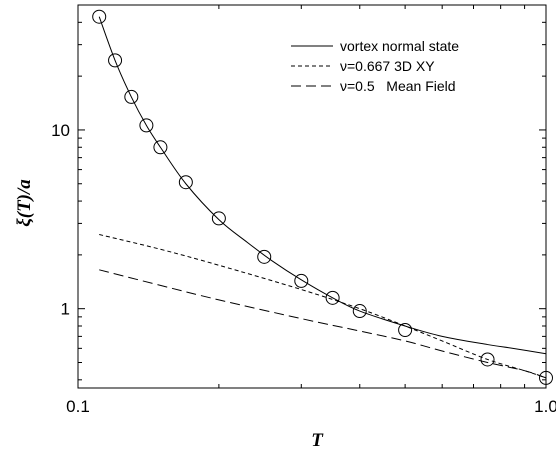 This screenshot has height=457, width=556. I want to click on x-tick-label: 1.0, so click(545, 406).